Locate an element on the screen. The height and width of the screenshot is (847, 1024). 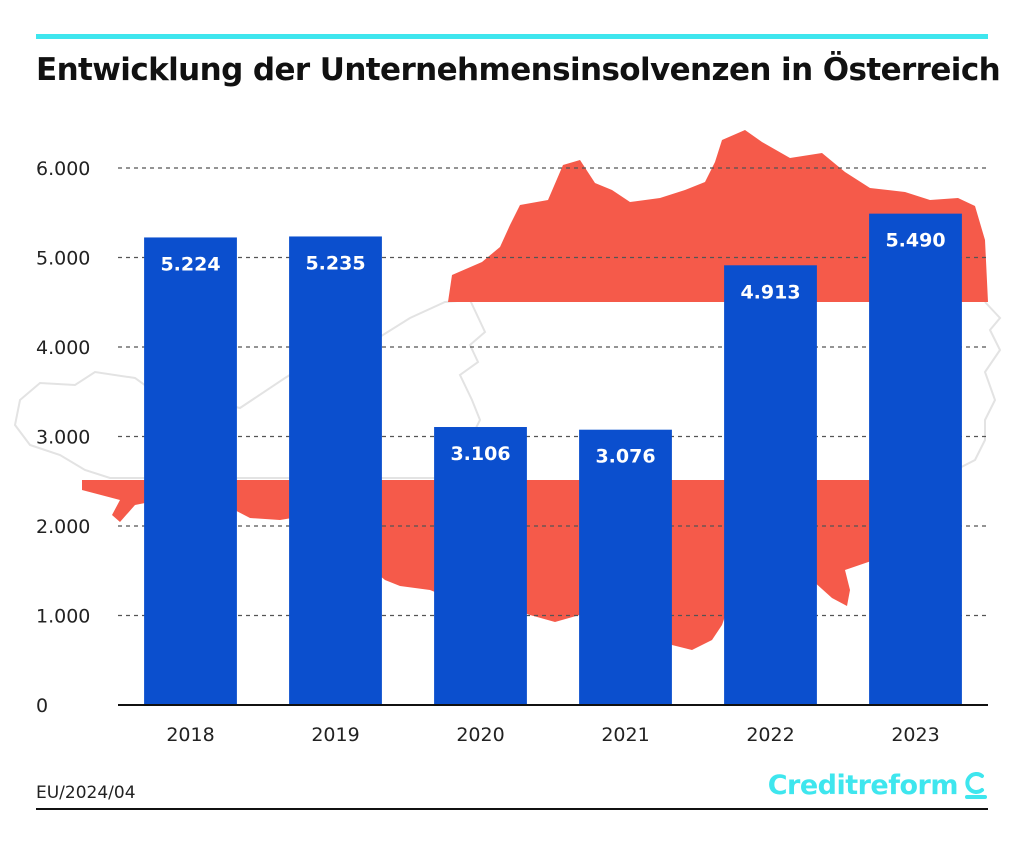
bar-value-label: 5.224 is located at coordinates (190, 264).